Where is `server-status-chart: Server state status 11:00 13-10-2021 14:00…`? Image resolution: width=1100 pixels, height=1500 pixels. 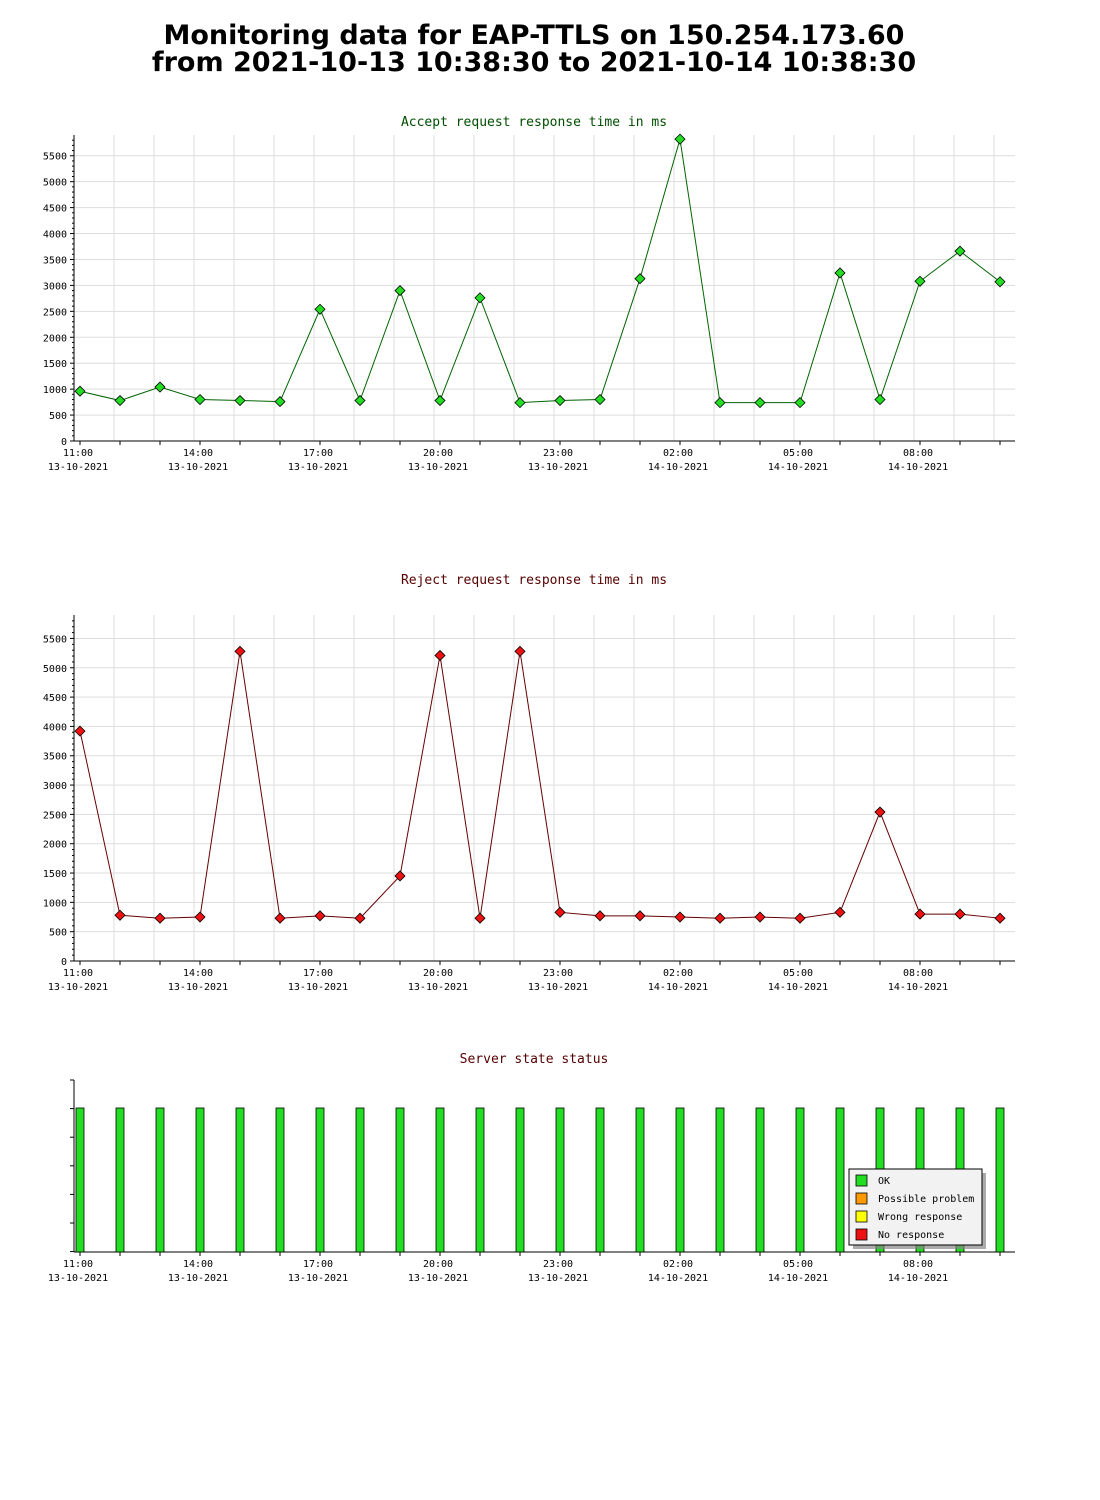 server-status-chart: Server state status 11:00 13-10-2021 14:00… is located at coordinates (531, 1168).